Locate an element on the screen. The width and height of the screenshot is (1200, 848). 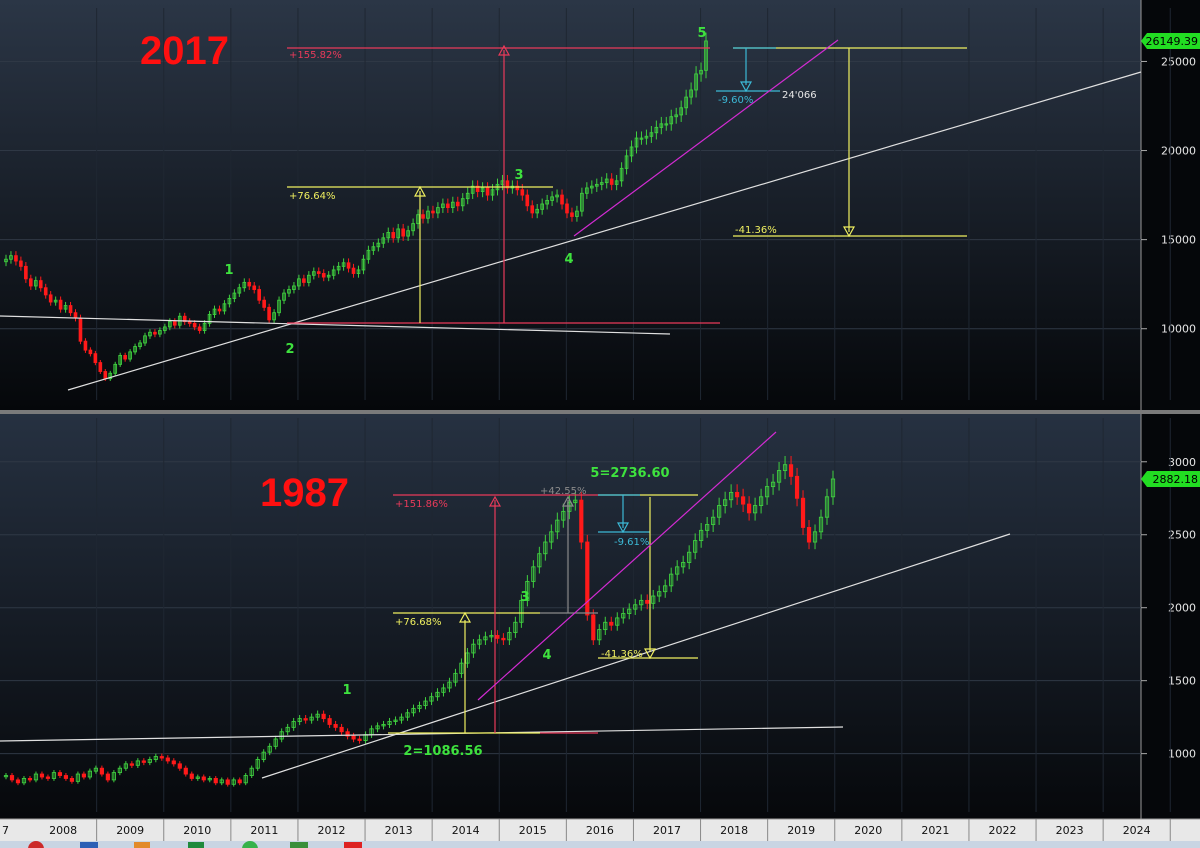
taskbar-icon-app is located at coordinates (299, 845).